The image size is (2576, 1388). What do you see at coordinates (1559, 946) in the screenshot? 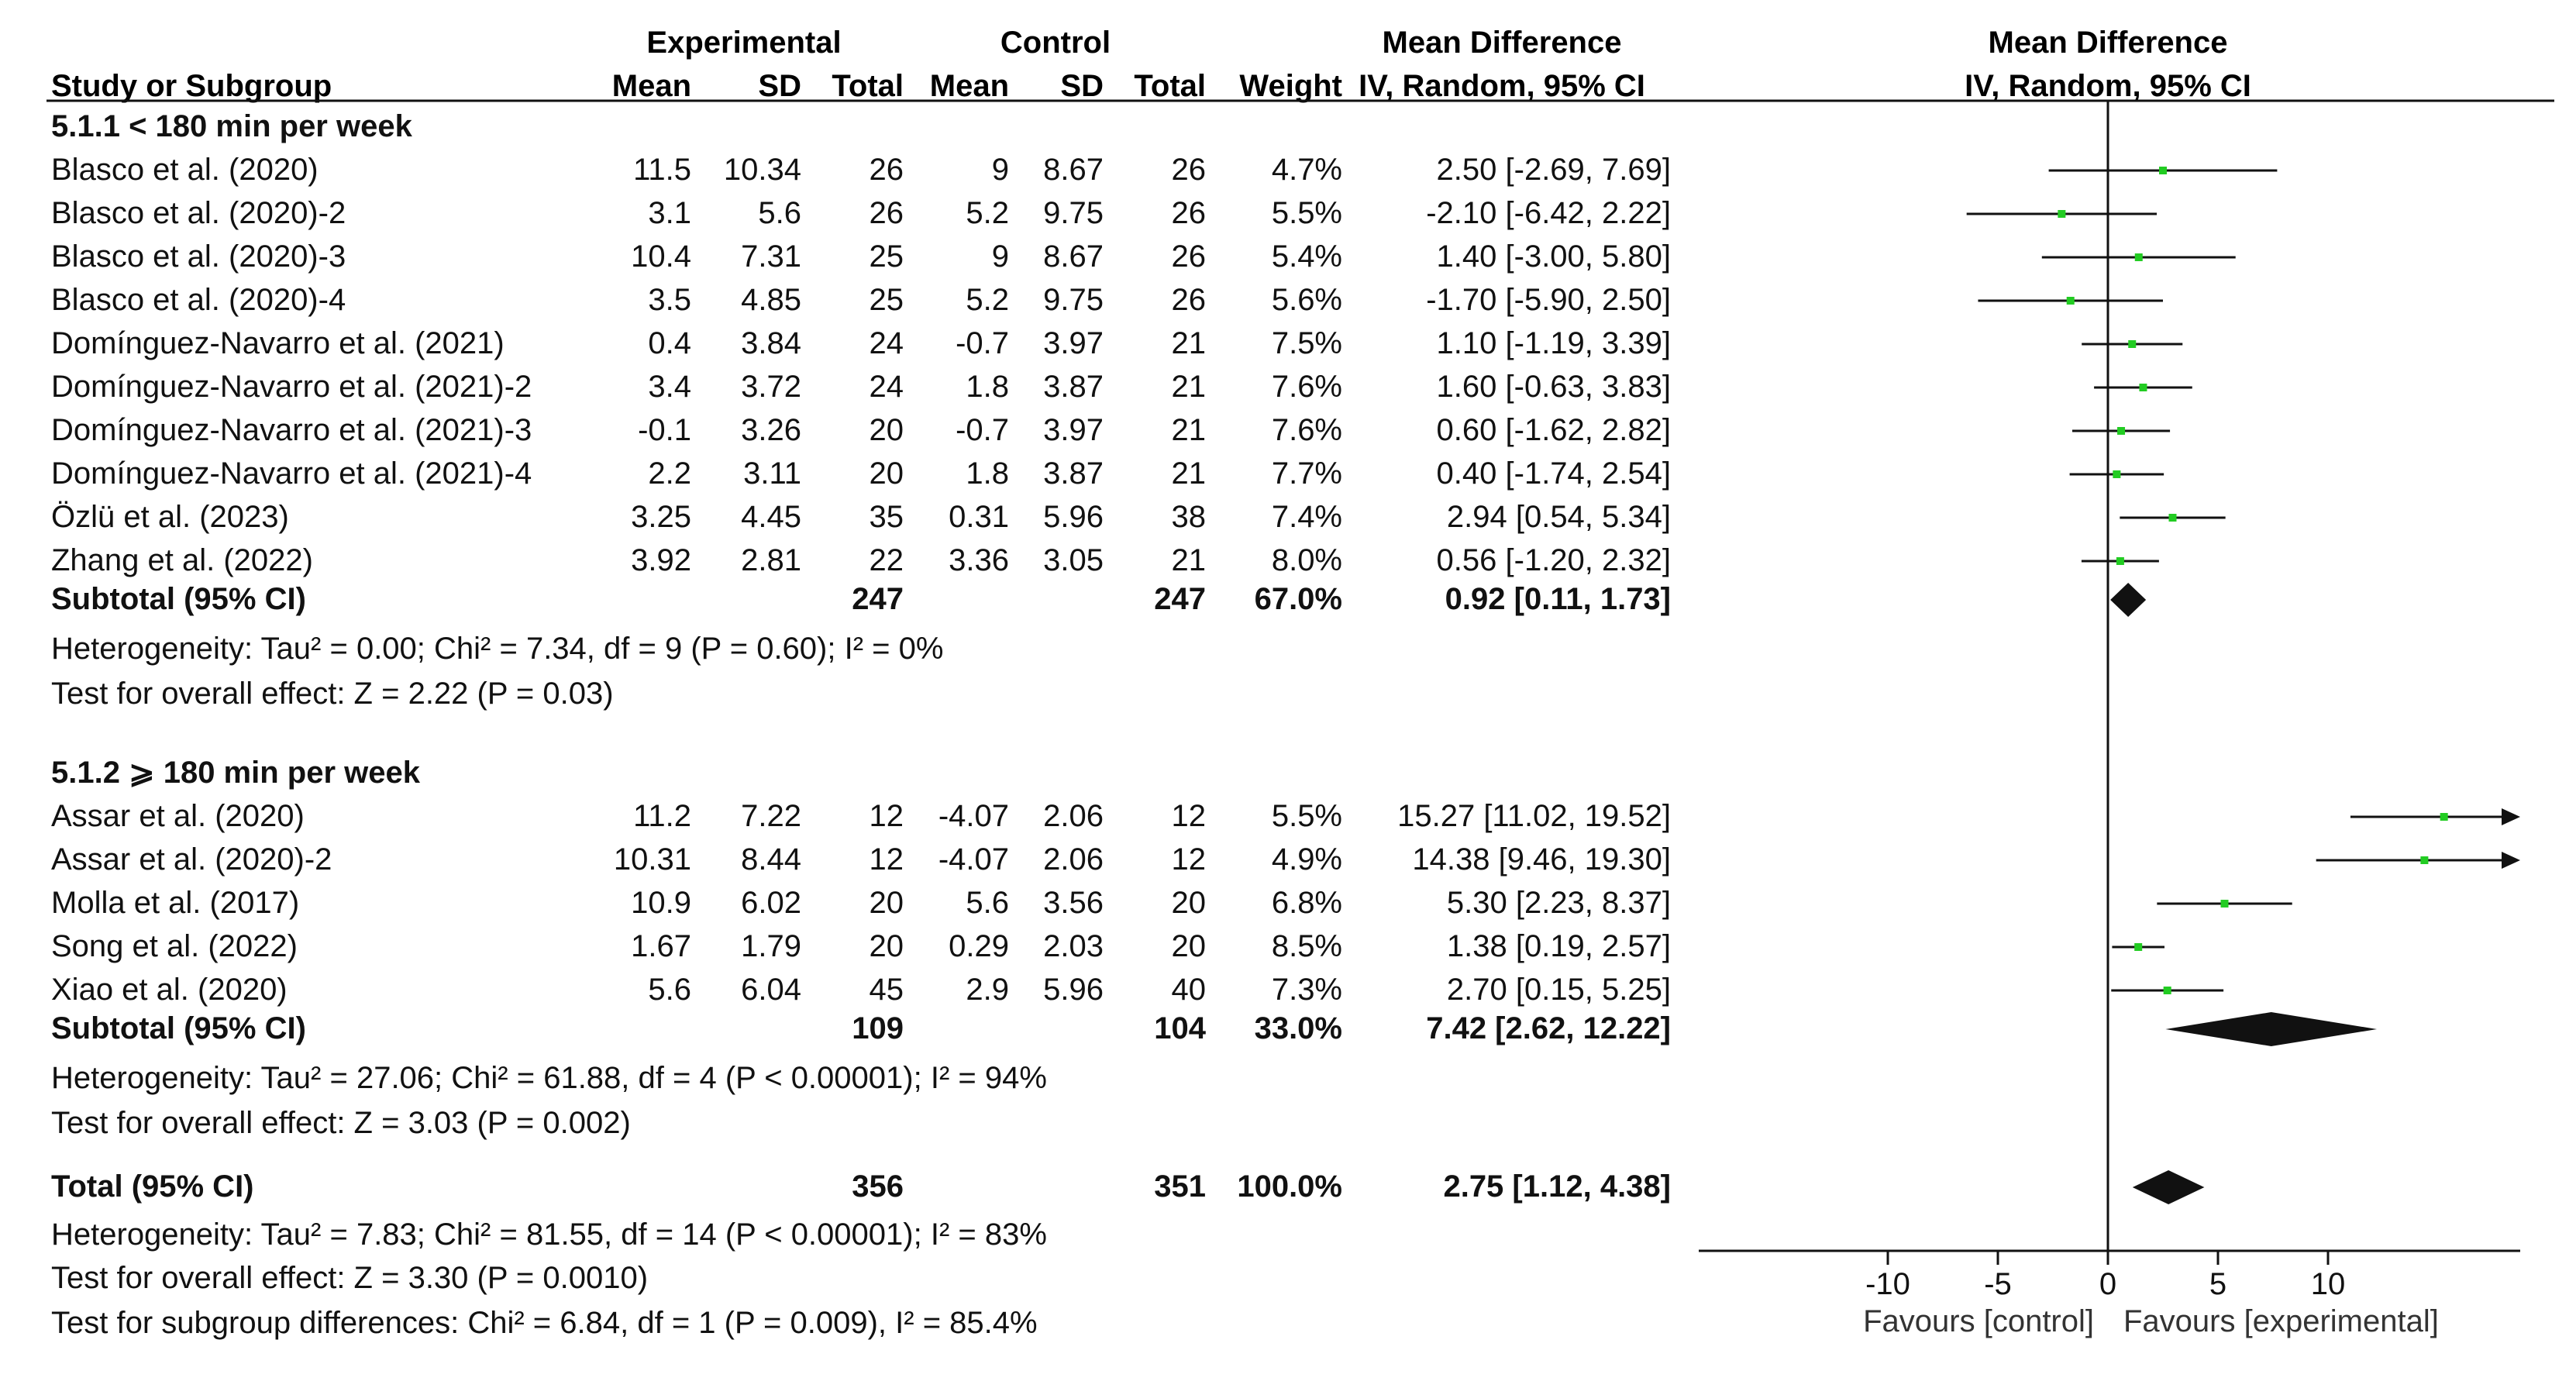
I see `study-ci-text: 1.38 [0.19, 2.57]` at bounding box center [1559, 946].